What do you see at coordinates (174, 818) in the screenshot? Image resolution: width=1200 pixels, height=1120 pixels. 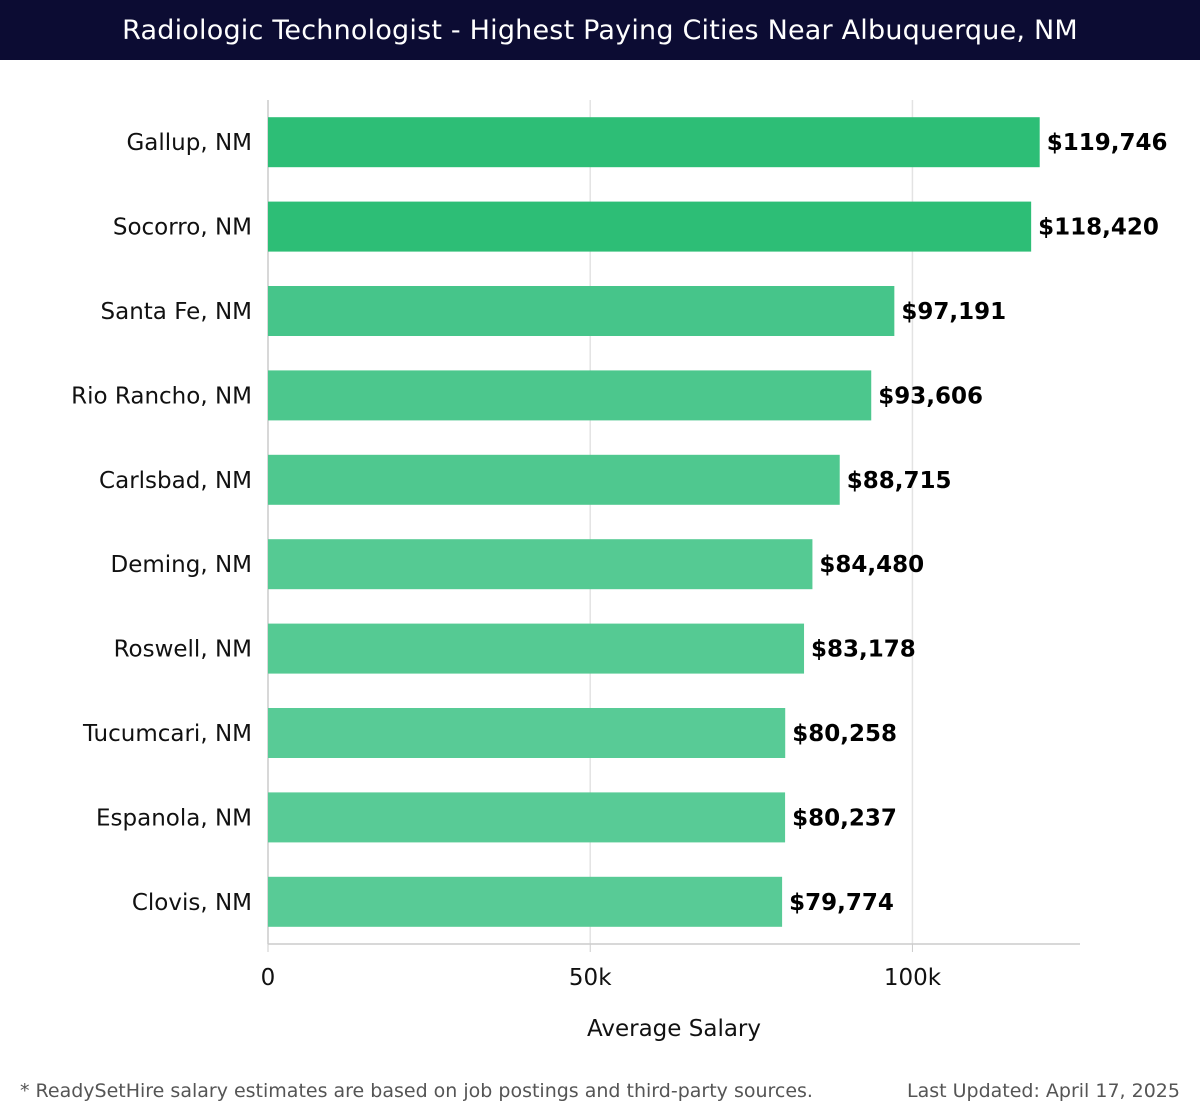 I see `category-label: Espanola, NM` at bounding box center [174, 818].